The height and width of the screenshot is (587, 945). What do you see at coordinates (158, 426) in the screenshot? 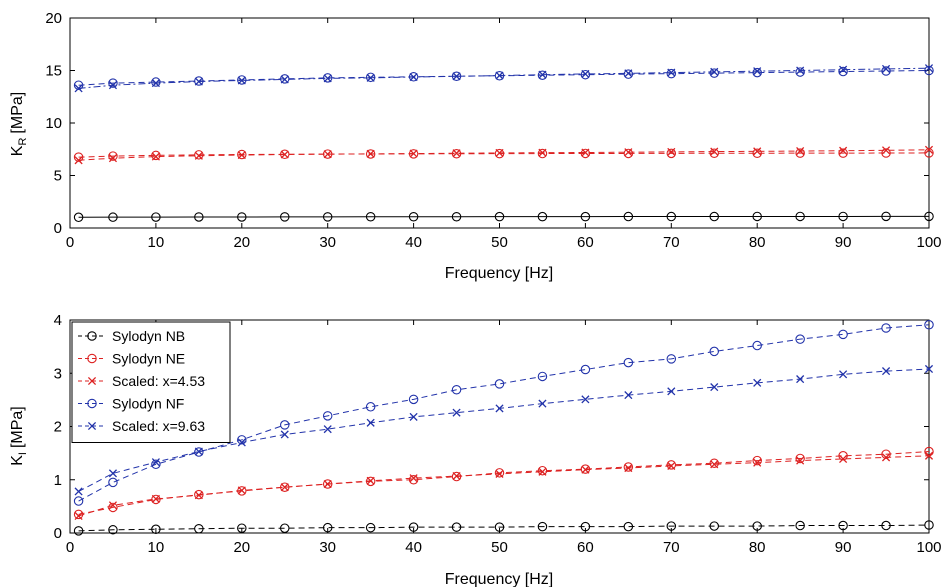
I see `legend-entry-label: Scaled: x=9.63` at bounding box center [158, 426].